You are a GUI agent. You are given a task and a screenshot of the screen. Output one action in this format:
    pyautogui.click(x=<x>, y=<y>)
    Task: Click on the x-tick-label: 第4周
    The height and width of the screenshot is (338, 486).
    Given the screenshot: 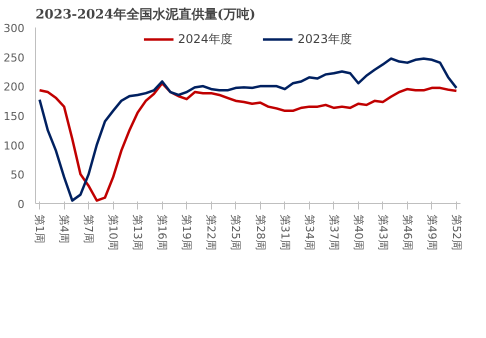 What is the action you would take?
    pyautogui.click(x=64, y=229)
    